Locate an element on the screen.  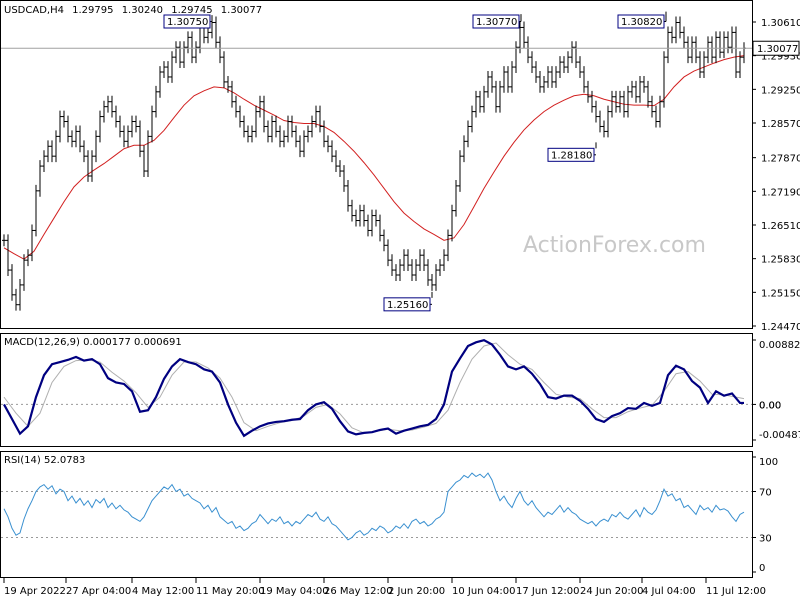
price-annotation: 1.30770 is located at coordinates (497, 21).